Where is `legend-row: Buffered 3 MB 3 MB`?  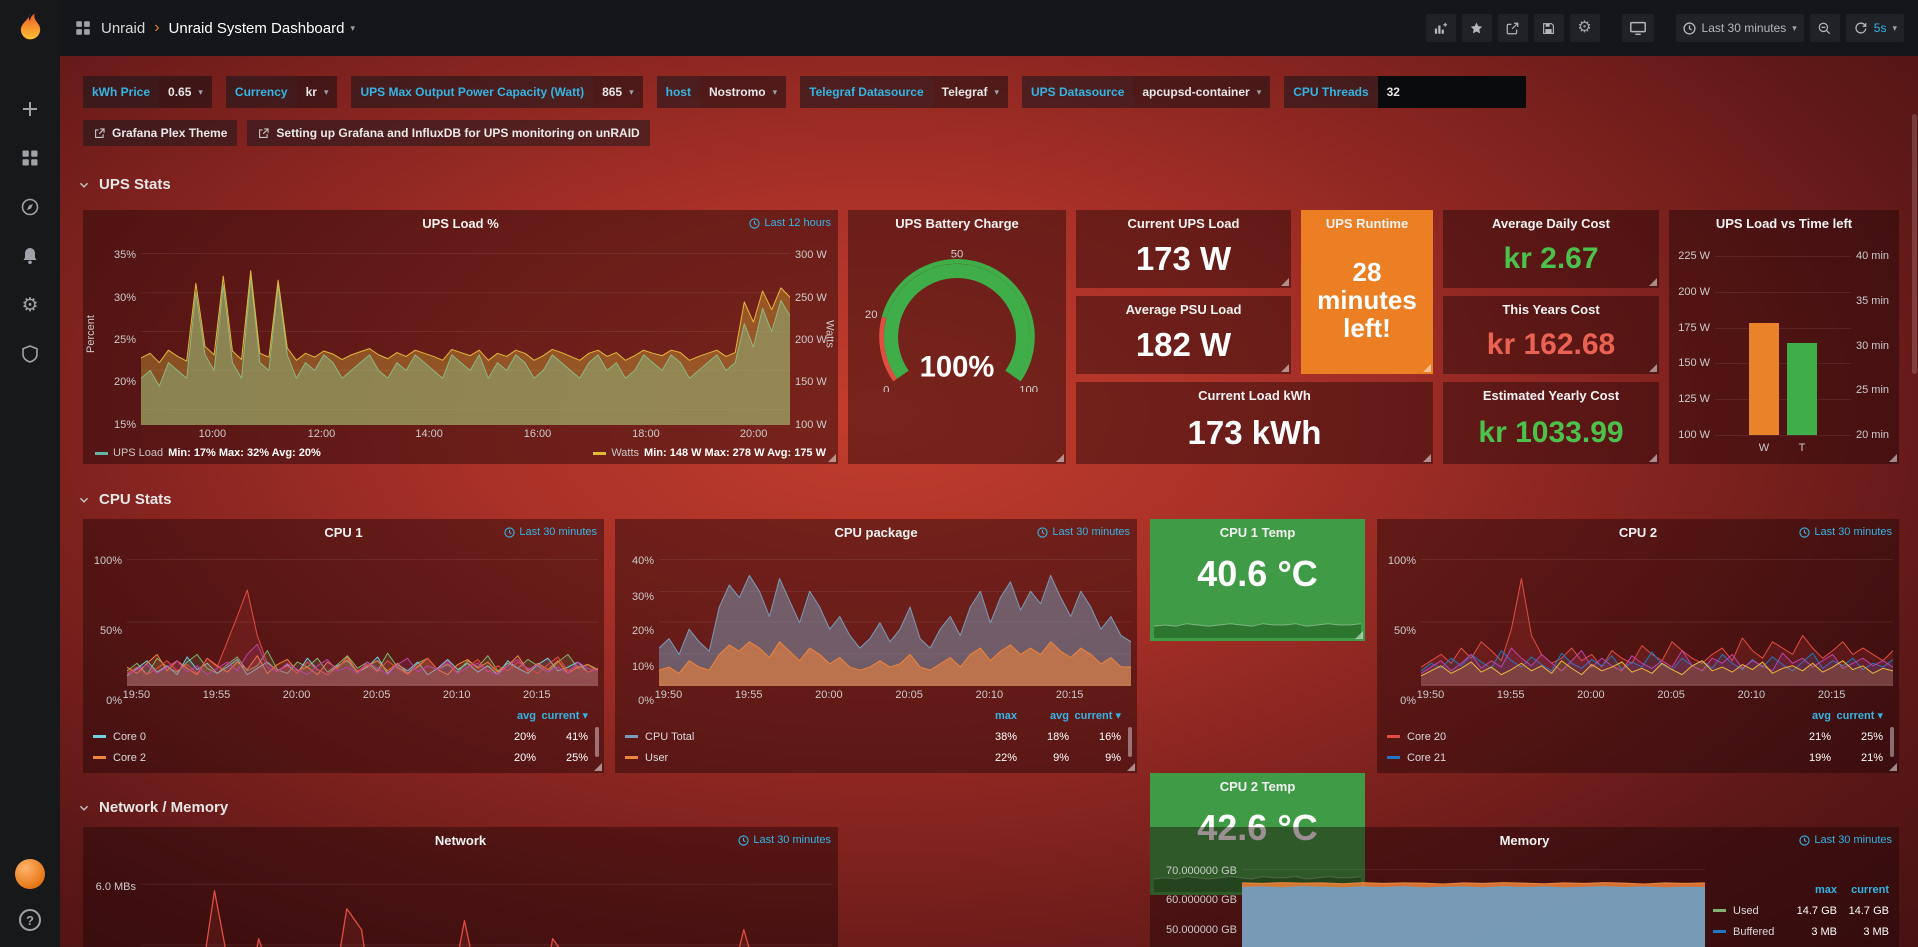
legend-row: Buffered 3 MB 3 MB is located at coordinates (1801, 931).